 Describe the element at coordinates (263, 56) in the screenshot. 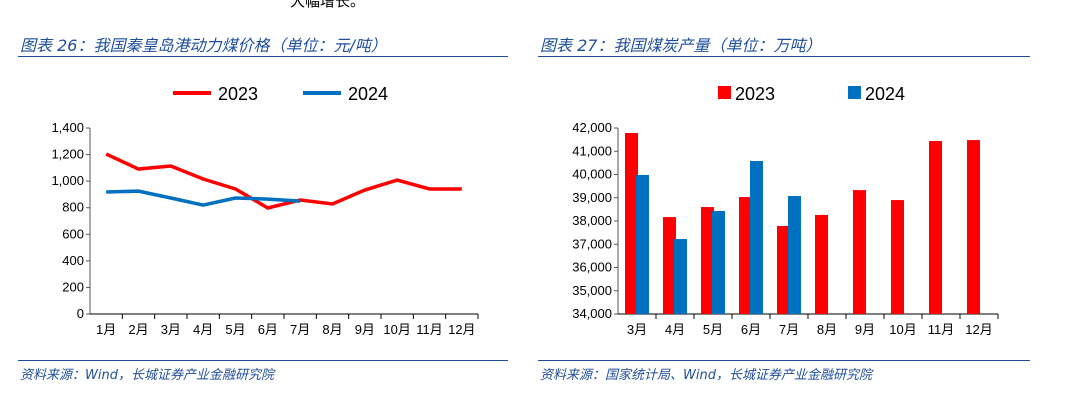

I see `title-rule-left` at that location.